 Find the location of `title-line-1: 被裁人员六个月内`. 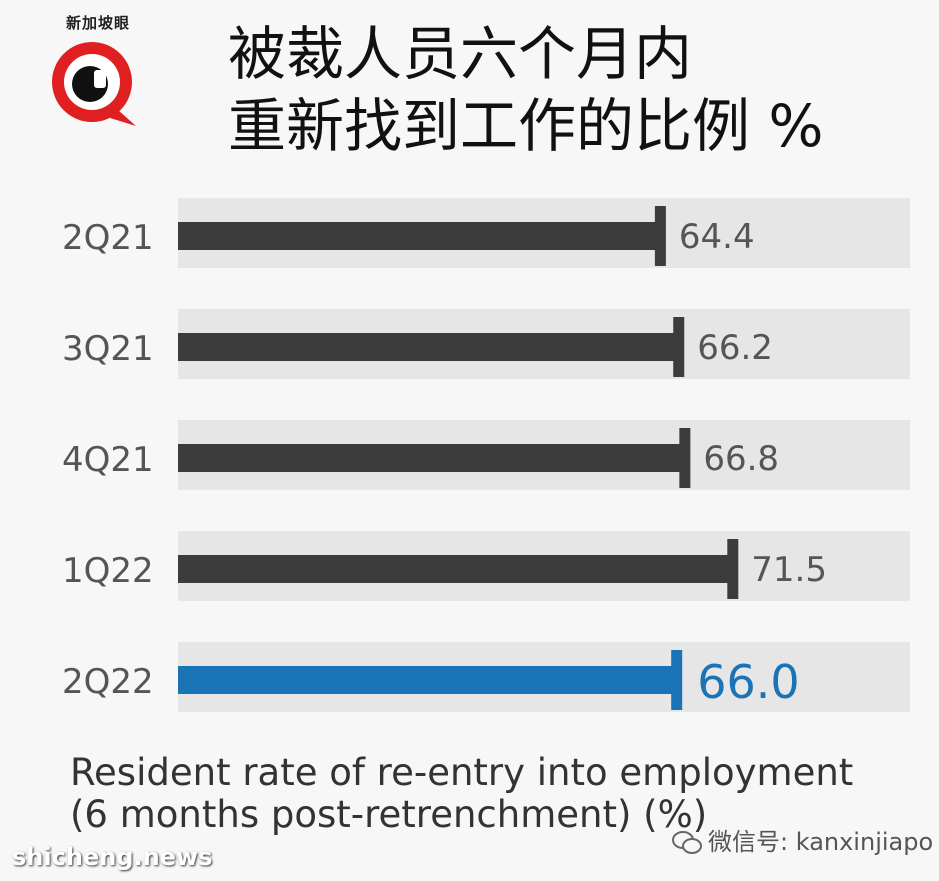

title-line-1: 被裁人员六个月内 is located at coordinates (460, 54).